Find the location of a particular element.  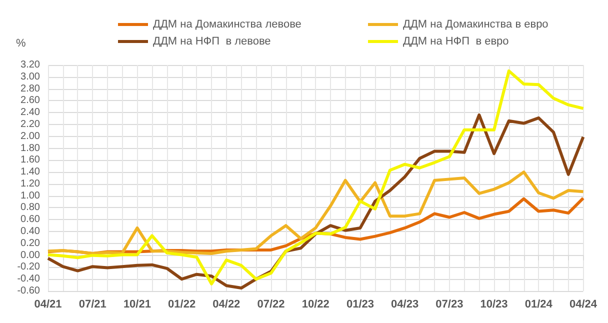

y-tick-label: 0.60 is located at coordinates (30, 220).